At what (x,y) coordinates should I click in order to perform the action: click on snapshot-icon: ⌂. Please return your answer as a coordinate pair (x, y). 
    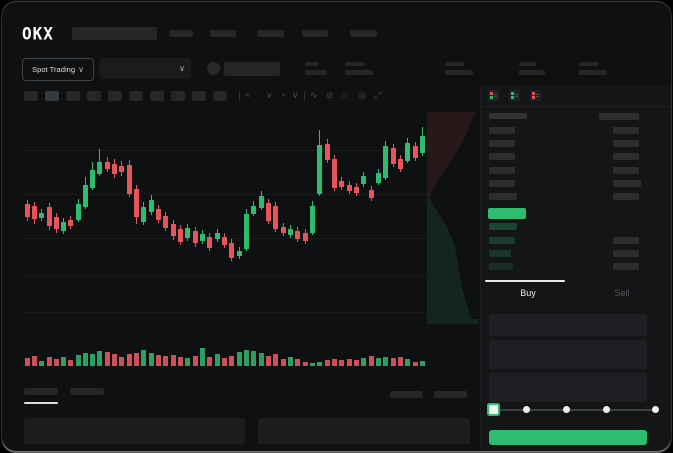
    Looking at the image, I should click on (345, 95).